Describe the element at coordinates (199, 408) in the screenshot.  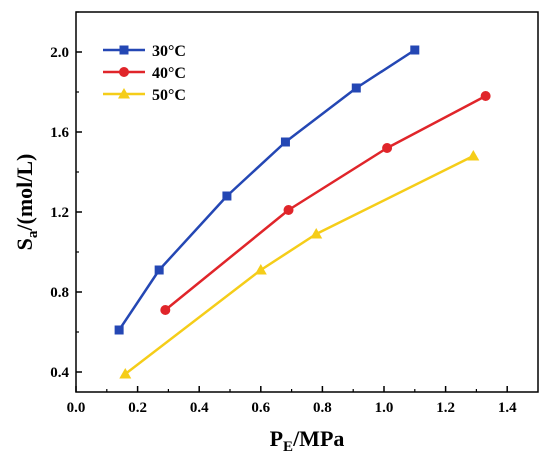
I see `x-tick-label: 0.4` at that location.